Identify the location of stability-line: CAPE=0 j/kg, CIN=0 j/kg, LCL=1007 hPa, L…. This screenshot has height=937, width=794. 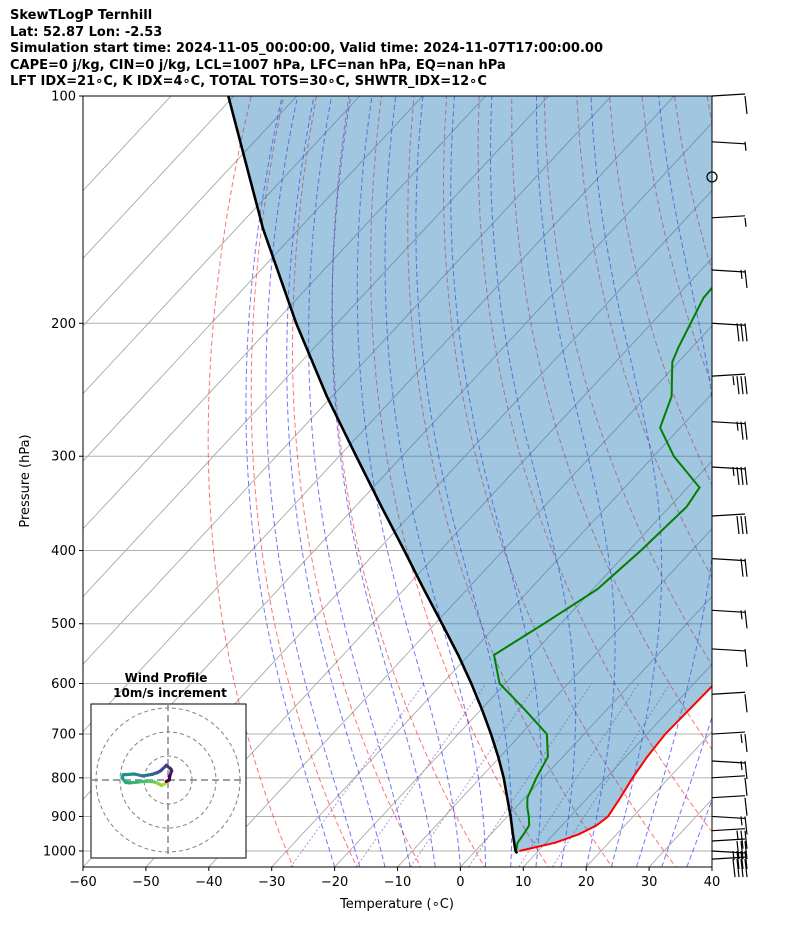
(258, 65).